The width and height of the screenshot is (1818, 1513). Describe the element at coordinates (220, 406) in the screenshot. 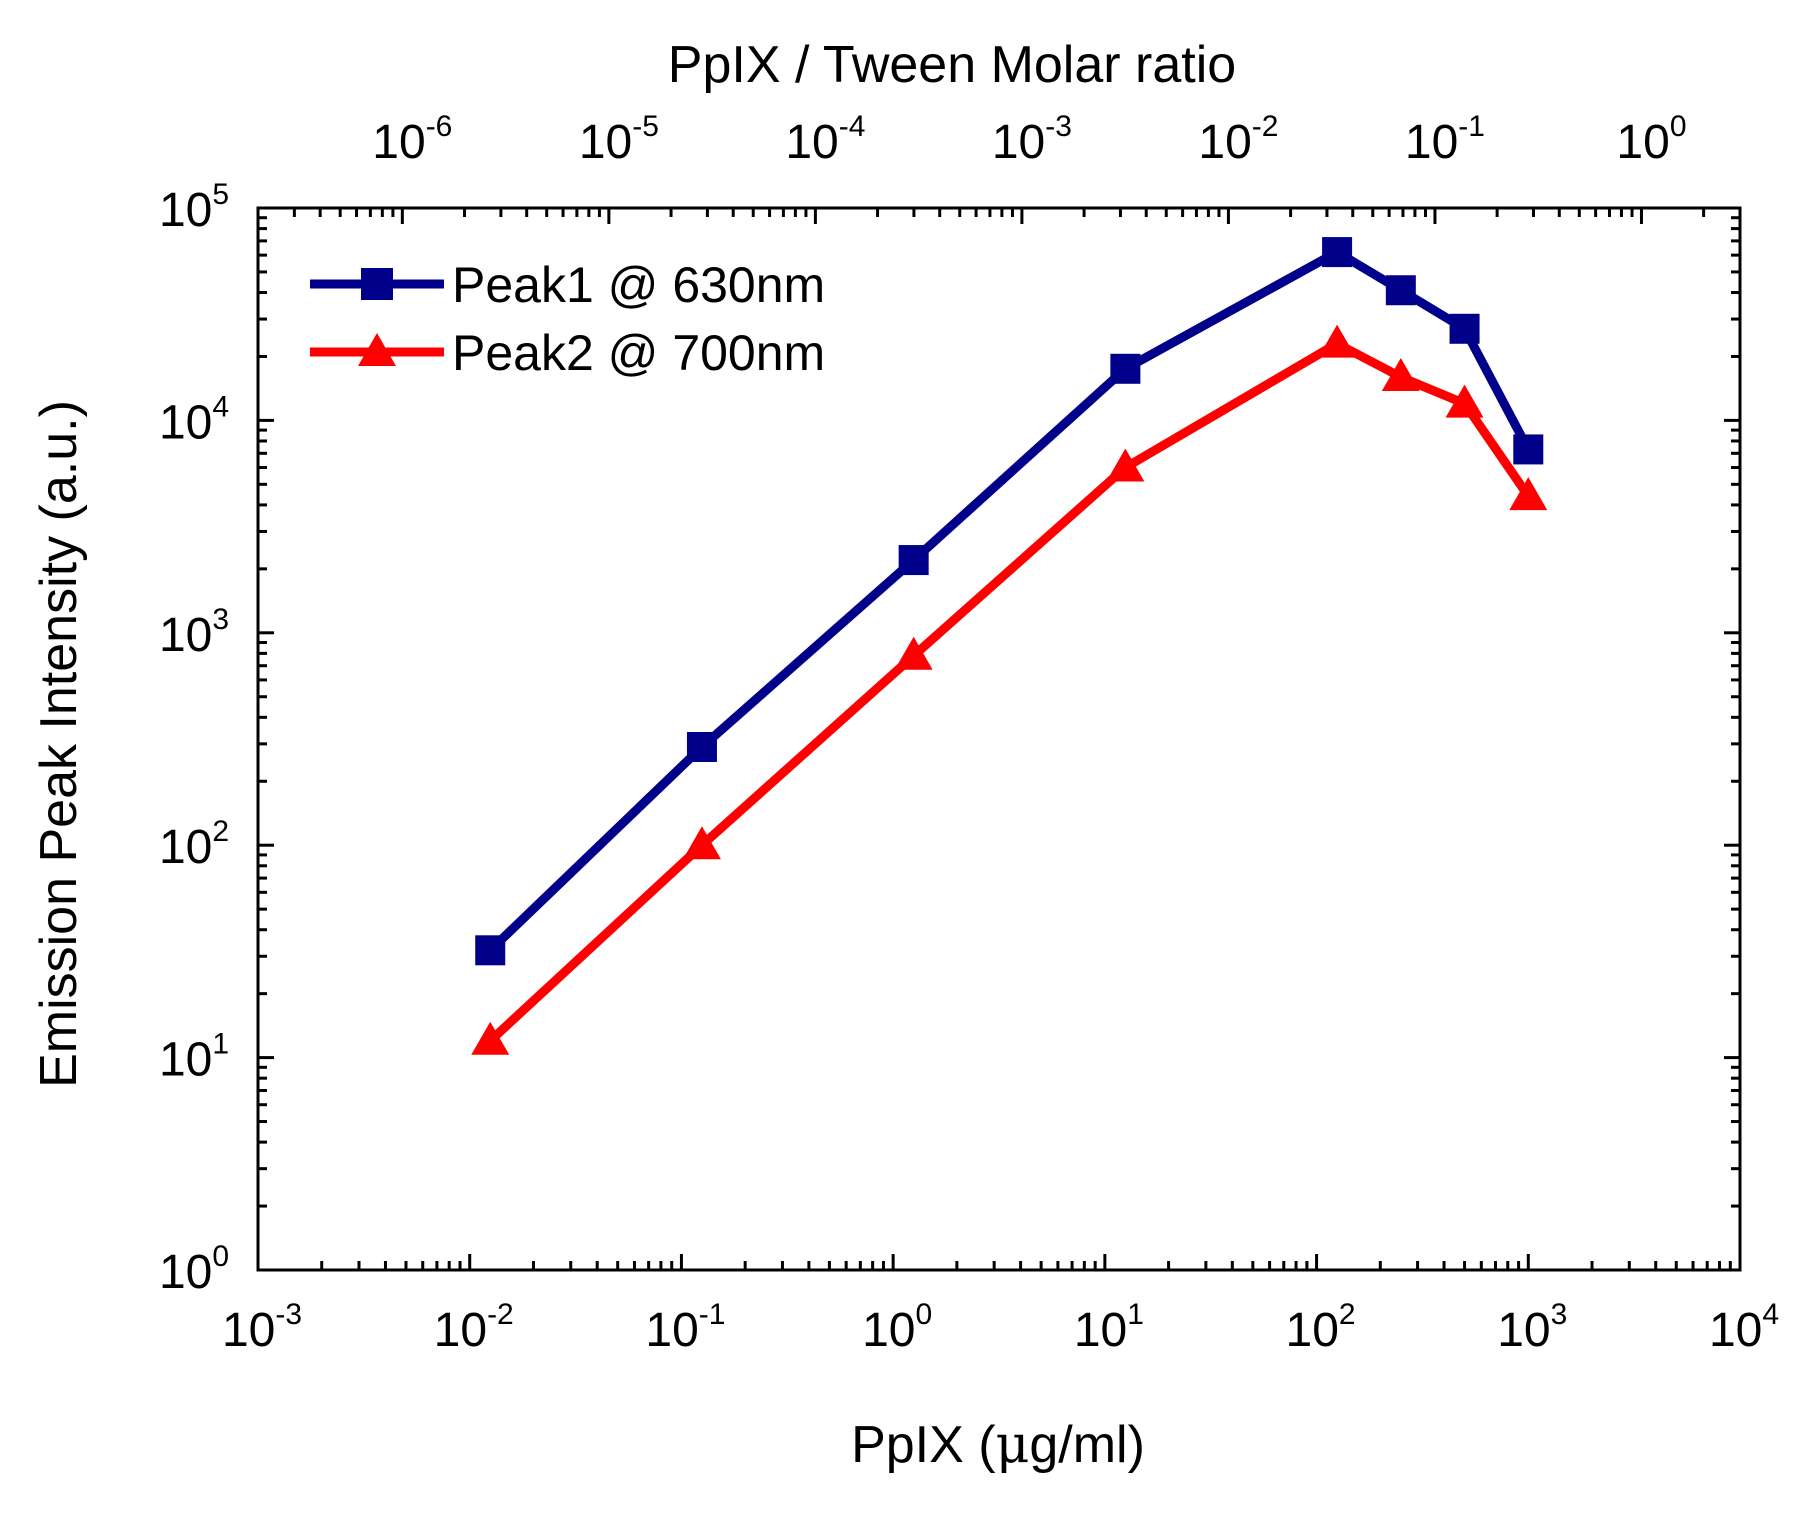

I see `y-tick-label-exp: 4` at that location.